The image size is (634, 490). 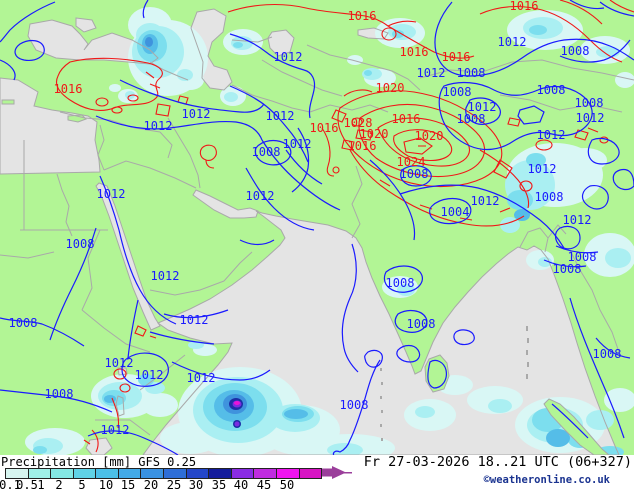 I want to click on colorbar-scale-value: 5, so click(x=82, y=484).